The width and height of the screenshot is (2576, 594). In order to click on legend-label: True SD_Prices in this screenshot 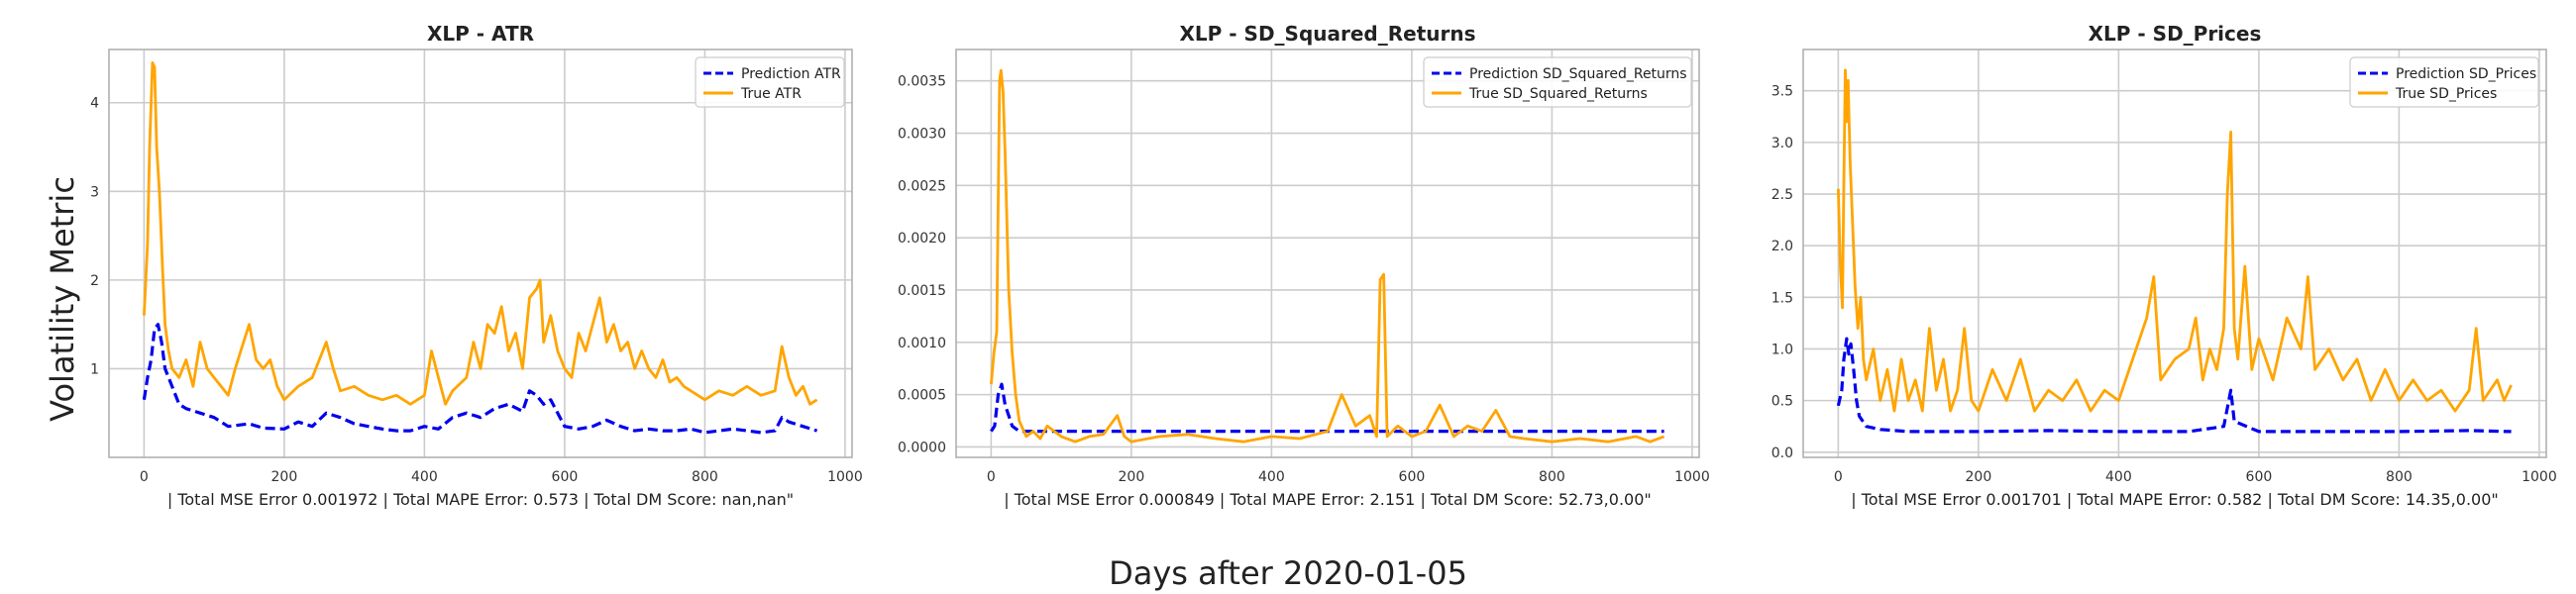, I will do `click(2446, 94)`.